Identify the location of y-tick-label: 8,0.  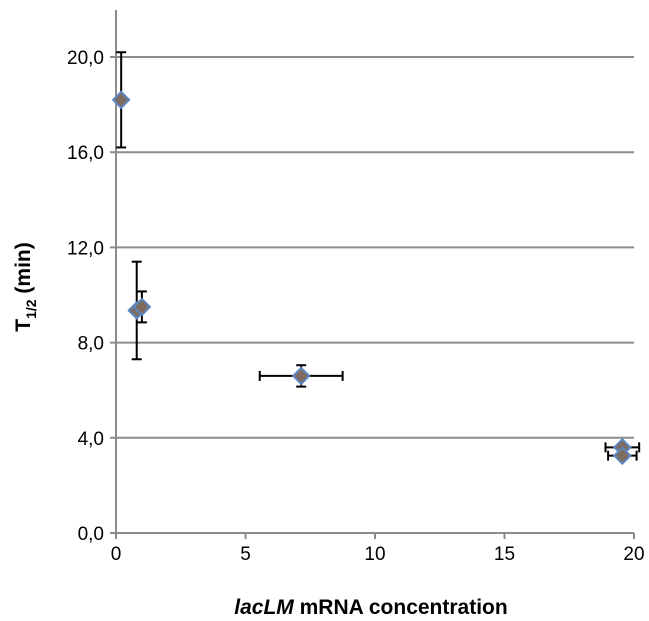
(91, 344).